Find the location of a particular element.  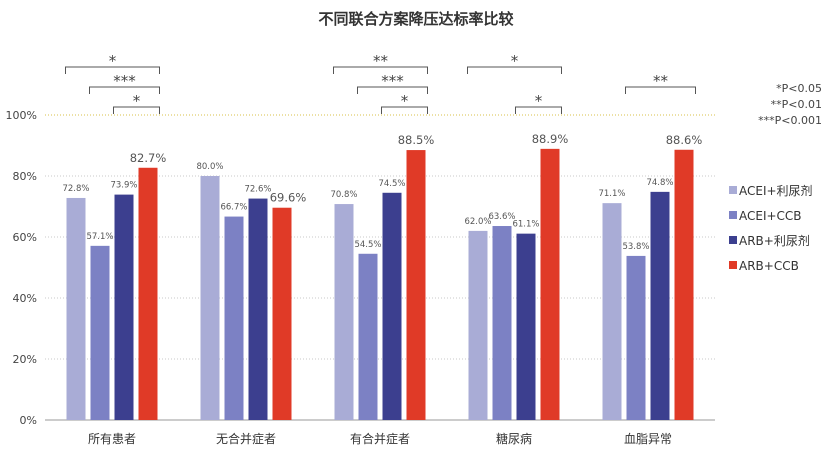

x-tick-label: 所有患者 is located at coordinates (112, 439).